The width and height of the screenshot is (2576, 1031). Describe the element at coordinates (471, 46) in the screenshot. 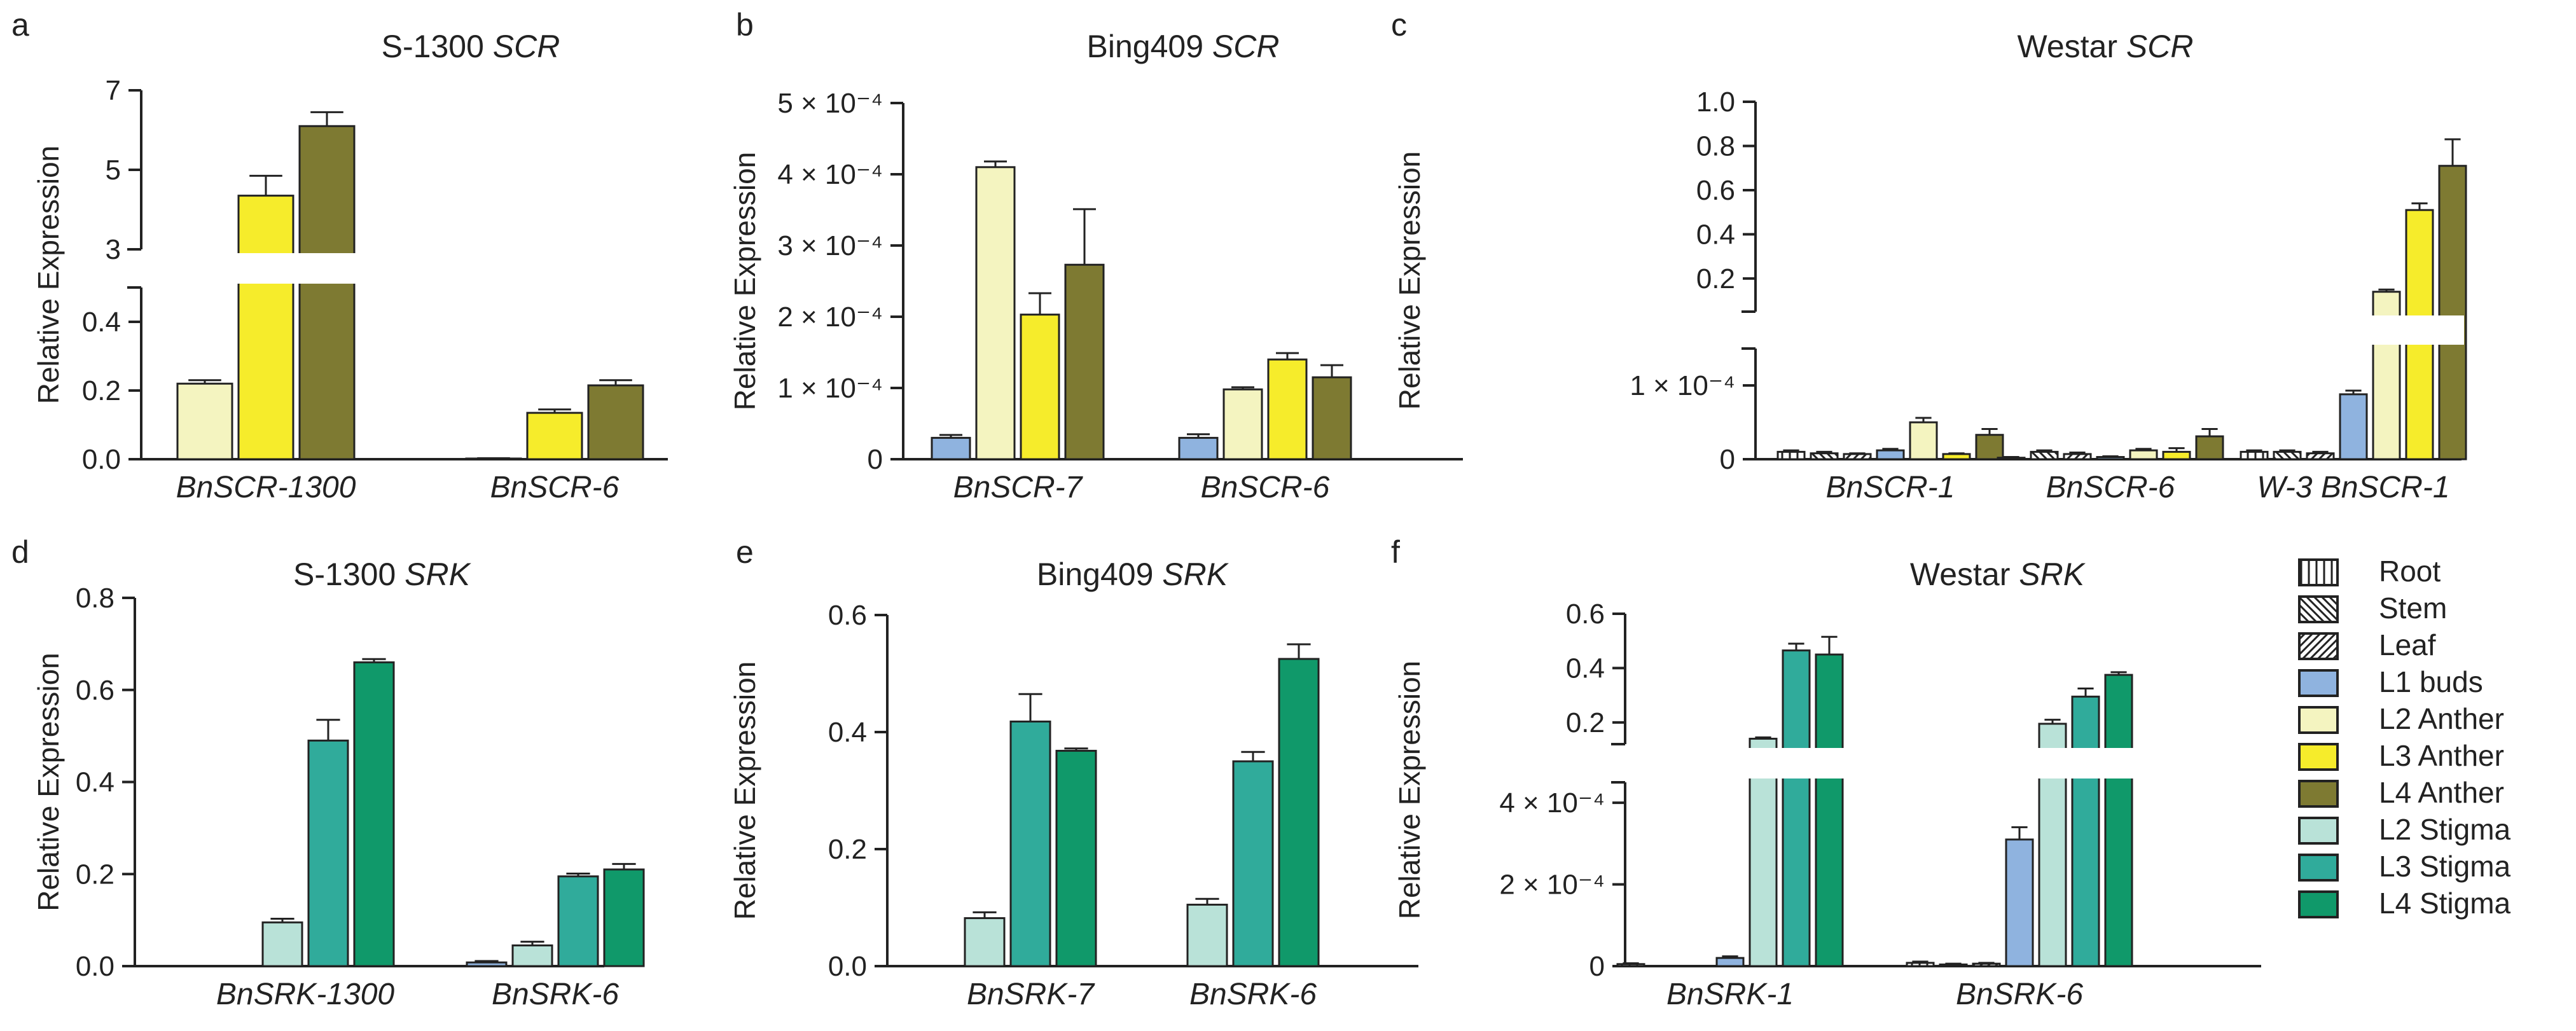

I see `chart-title: S-1300 SCR` at that location.